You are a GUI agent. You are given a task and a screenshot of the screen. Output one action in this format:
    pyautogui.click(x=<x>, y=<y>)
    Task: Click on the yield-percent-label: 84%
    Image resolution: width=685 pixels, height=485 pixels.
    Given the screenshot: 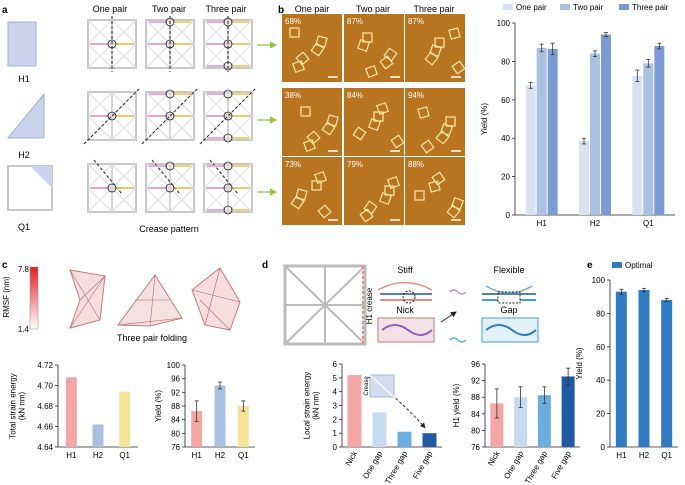 What is the action you would take?
    pyautogui.click(x=355, y=95)
    